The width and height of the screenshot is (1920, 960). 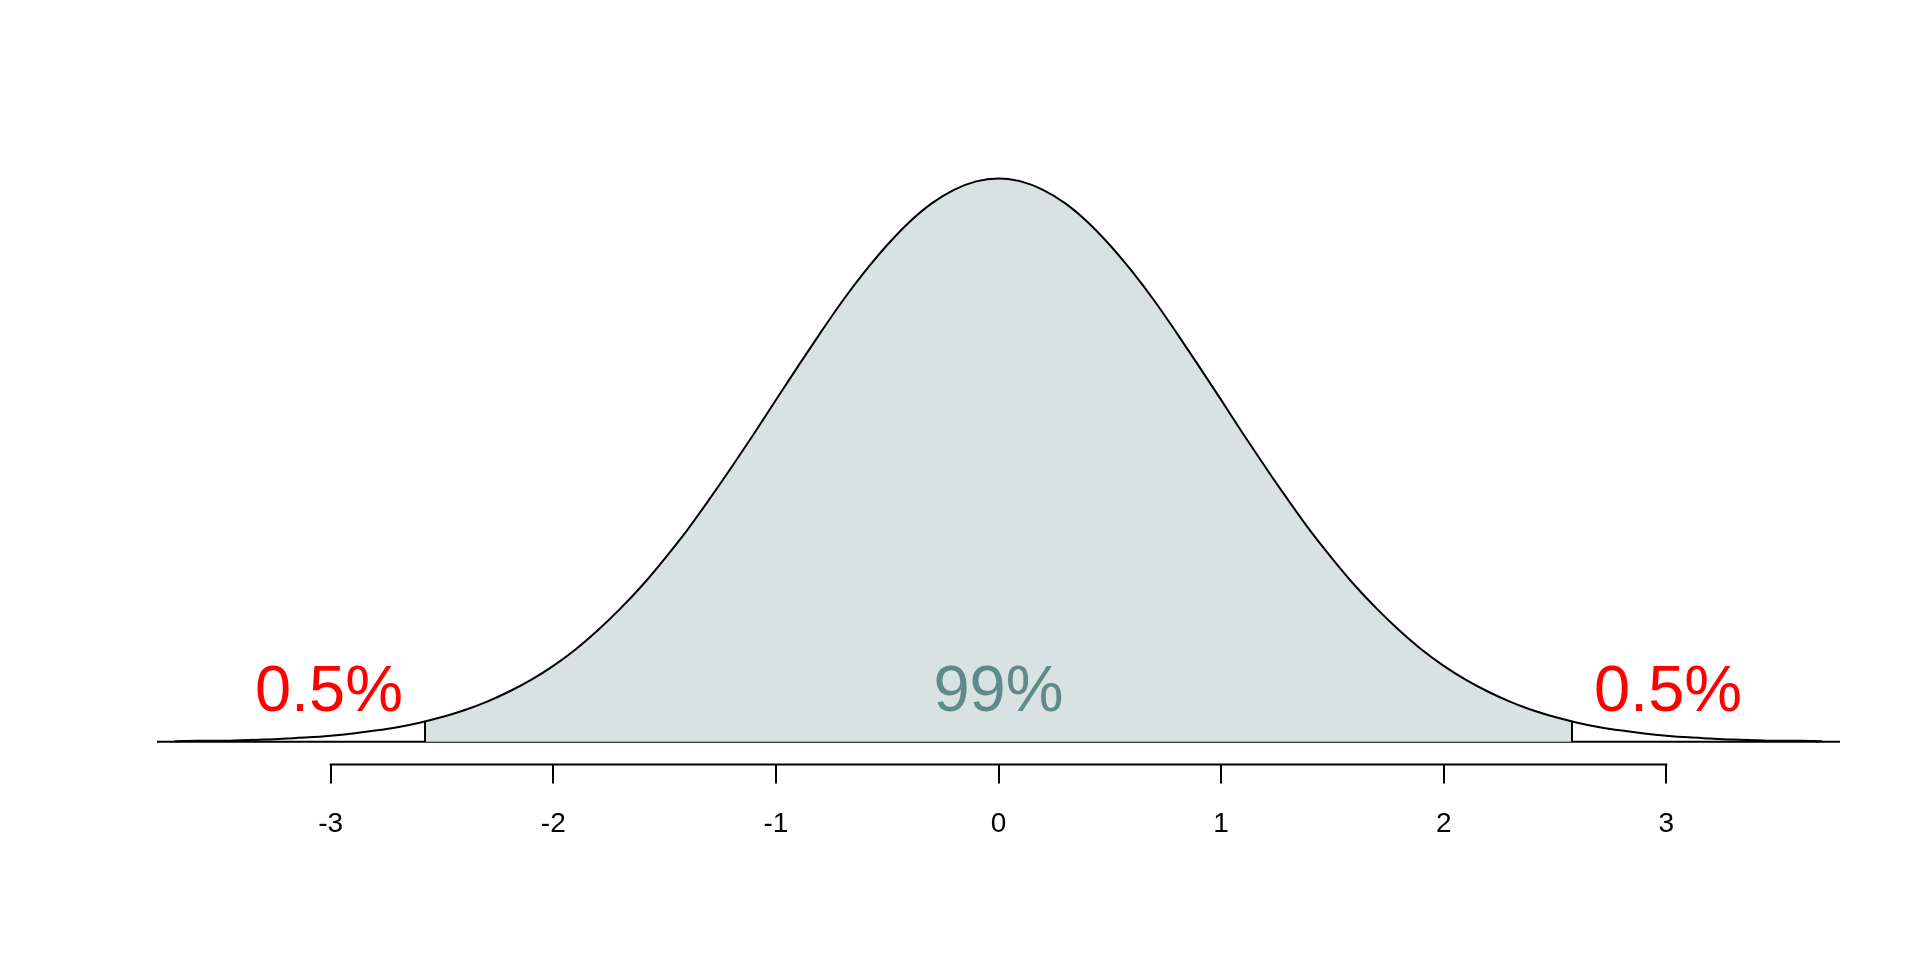 I want to click on x-tick-label: -3, so click(x=331, y=822).